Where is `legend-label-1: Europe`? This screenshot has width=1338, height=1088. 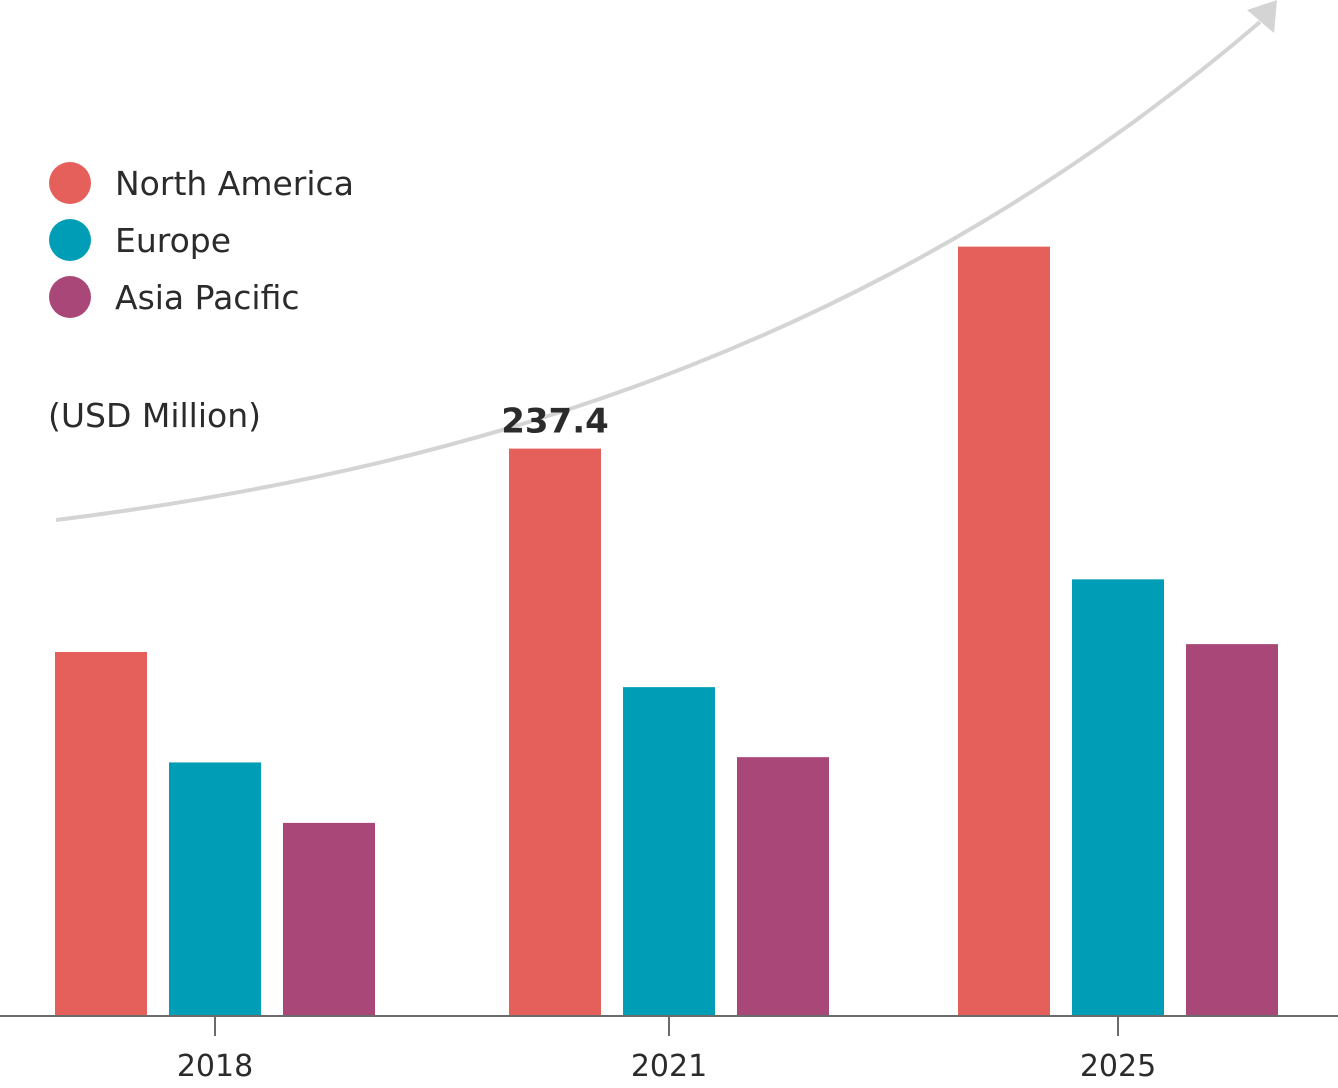 legend-label-1: Europe is located at coordinates (173, 240).